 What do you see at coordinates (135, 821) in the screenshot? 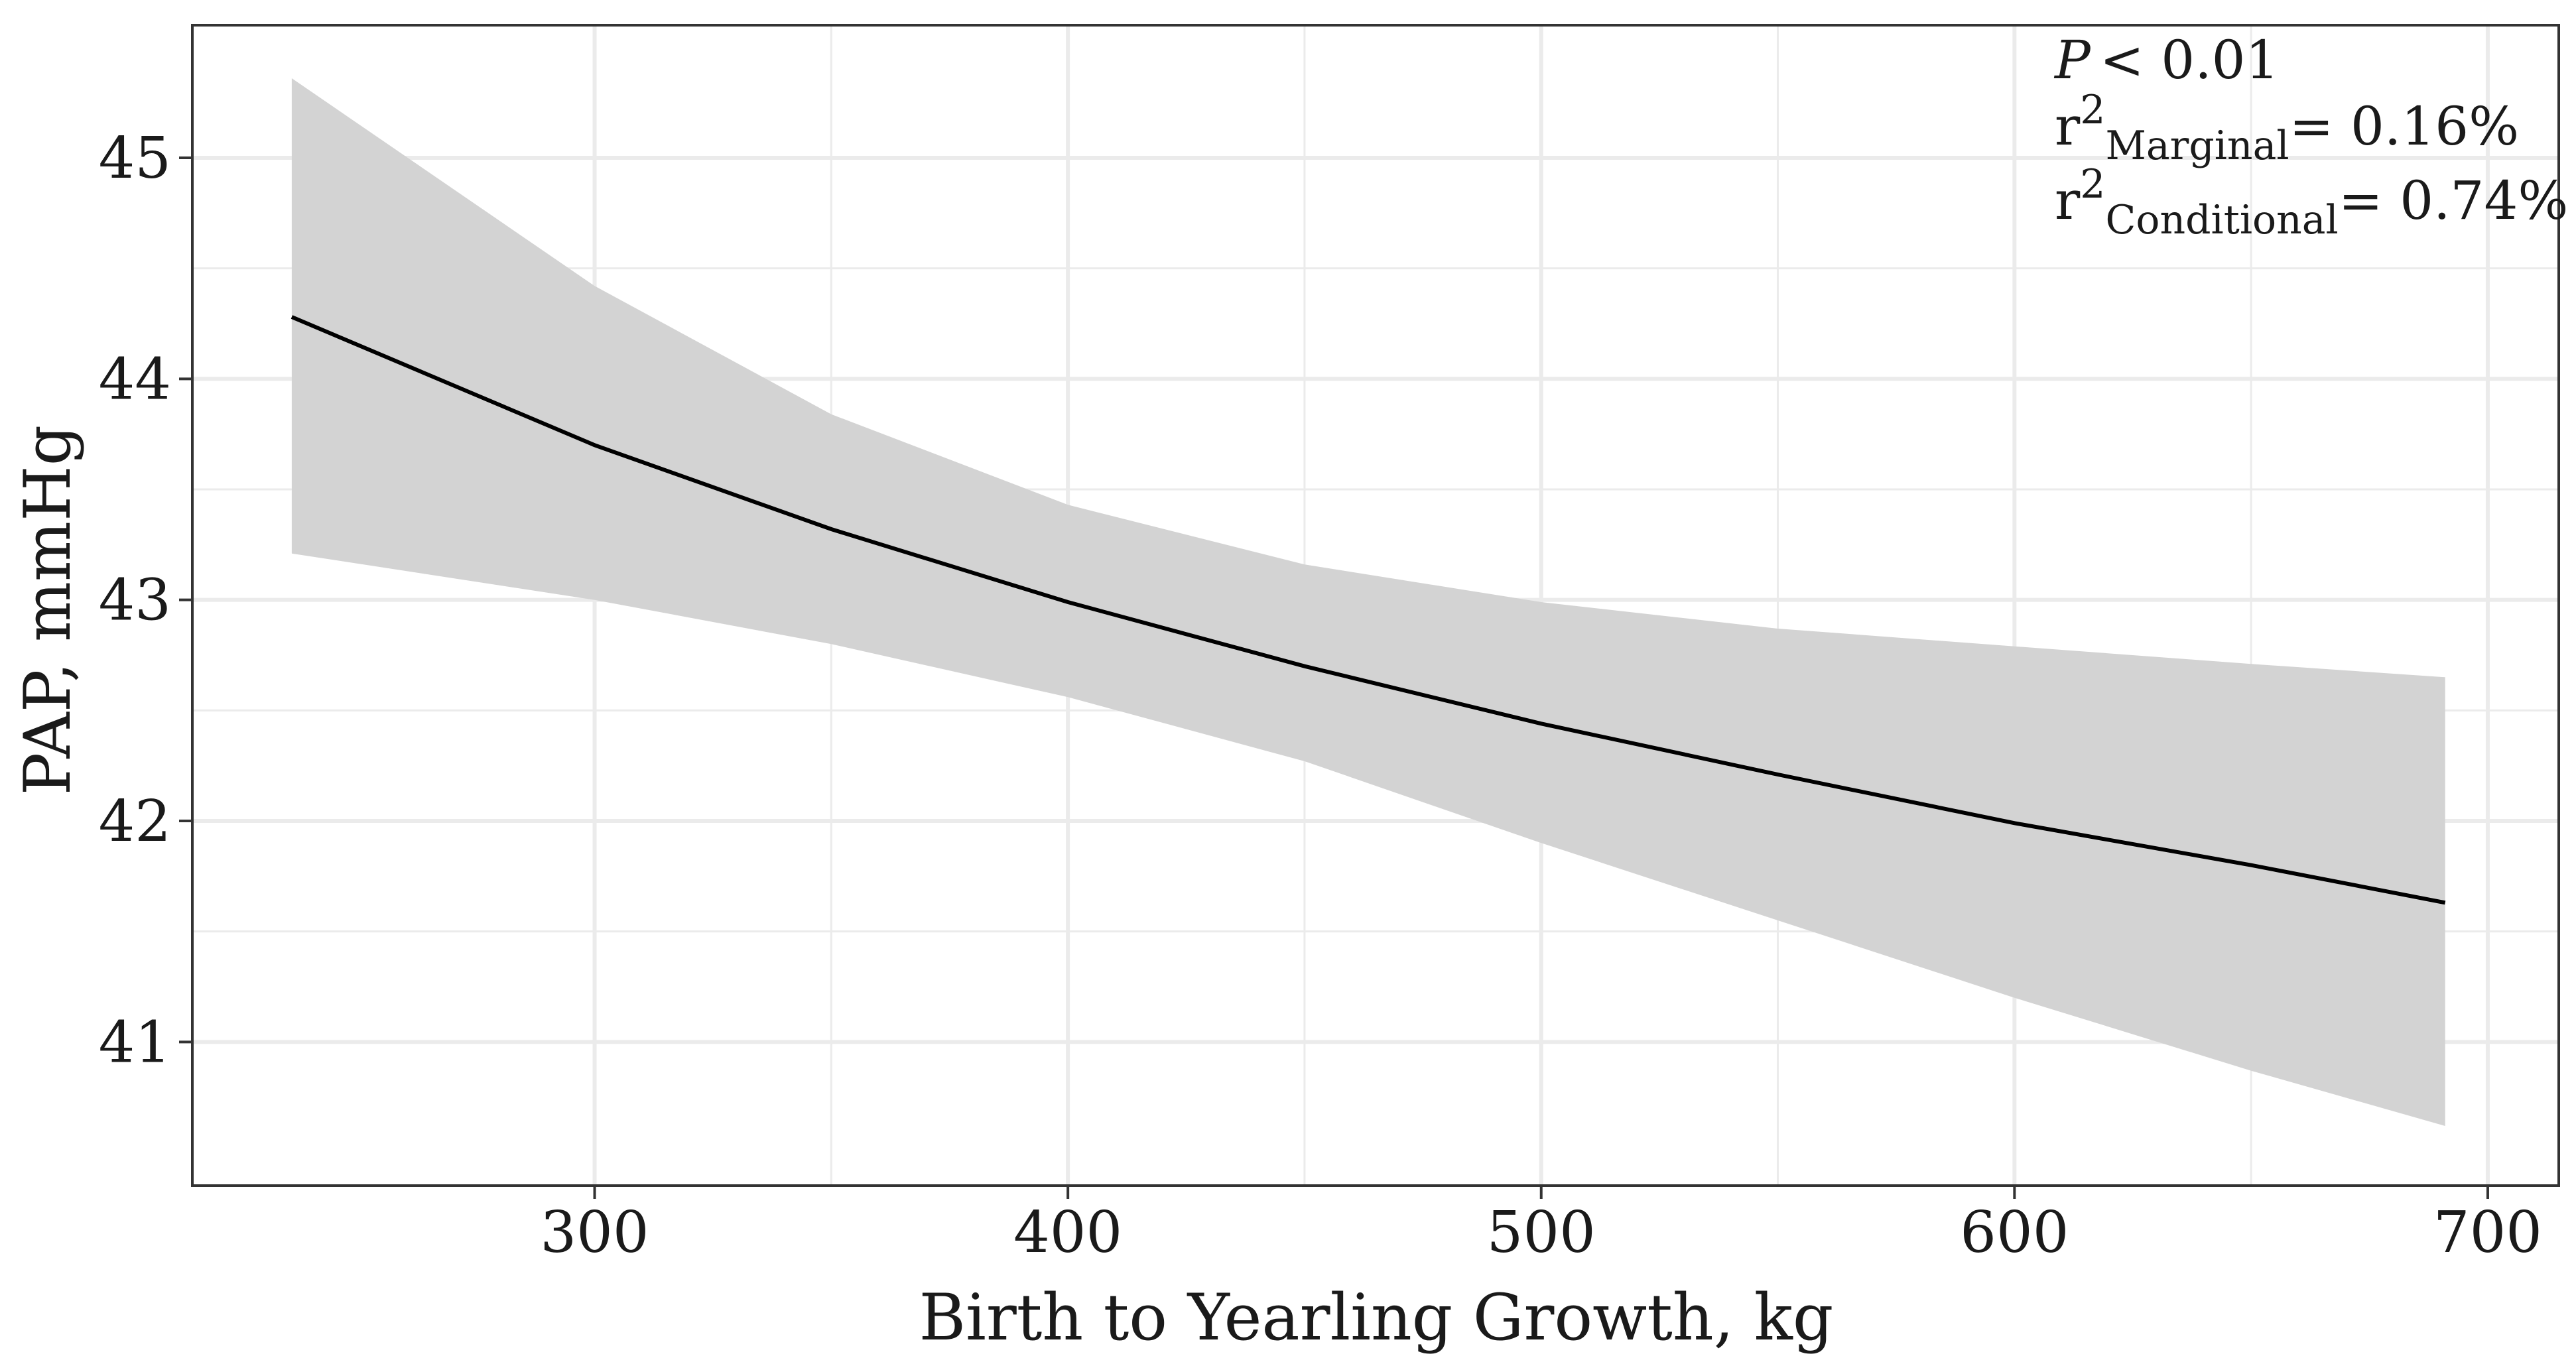
I see `y-tick-label: 42` at bounding box center [135, 821].